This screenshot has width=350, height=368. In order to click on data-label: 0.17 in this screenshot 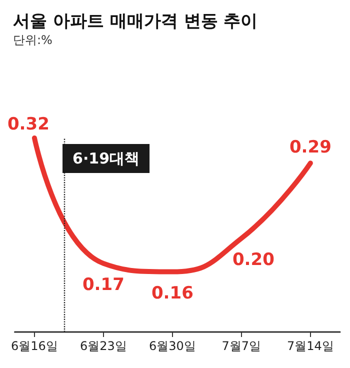, I will do `click(103, 284)`.